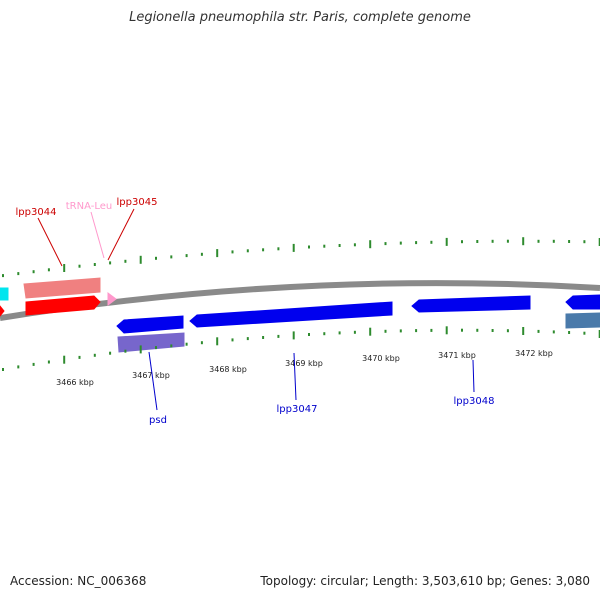  I want to click on leader-line-psd, so click(153, 381).